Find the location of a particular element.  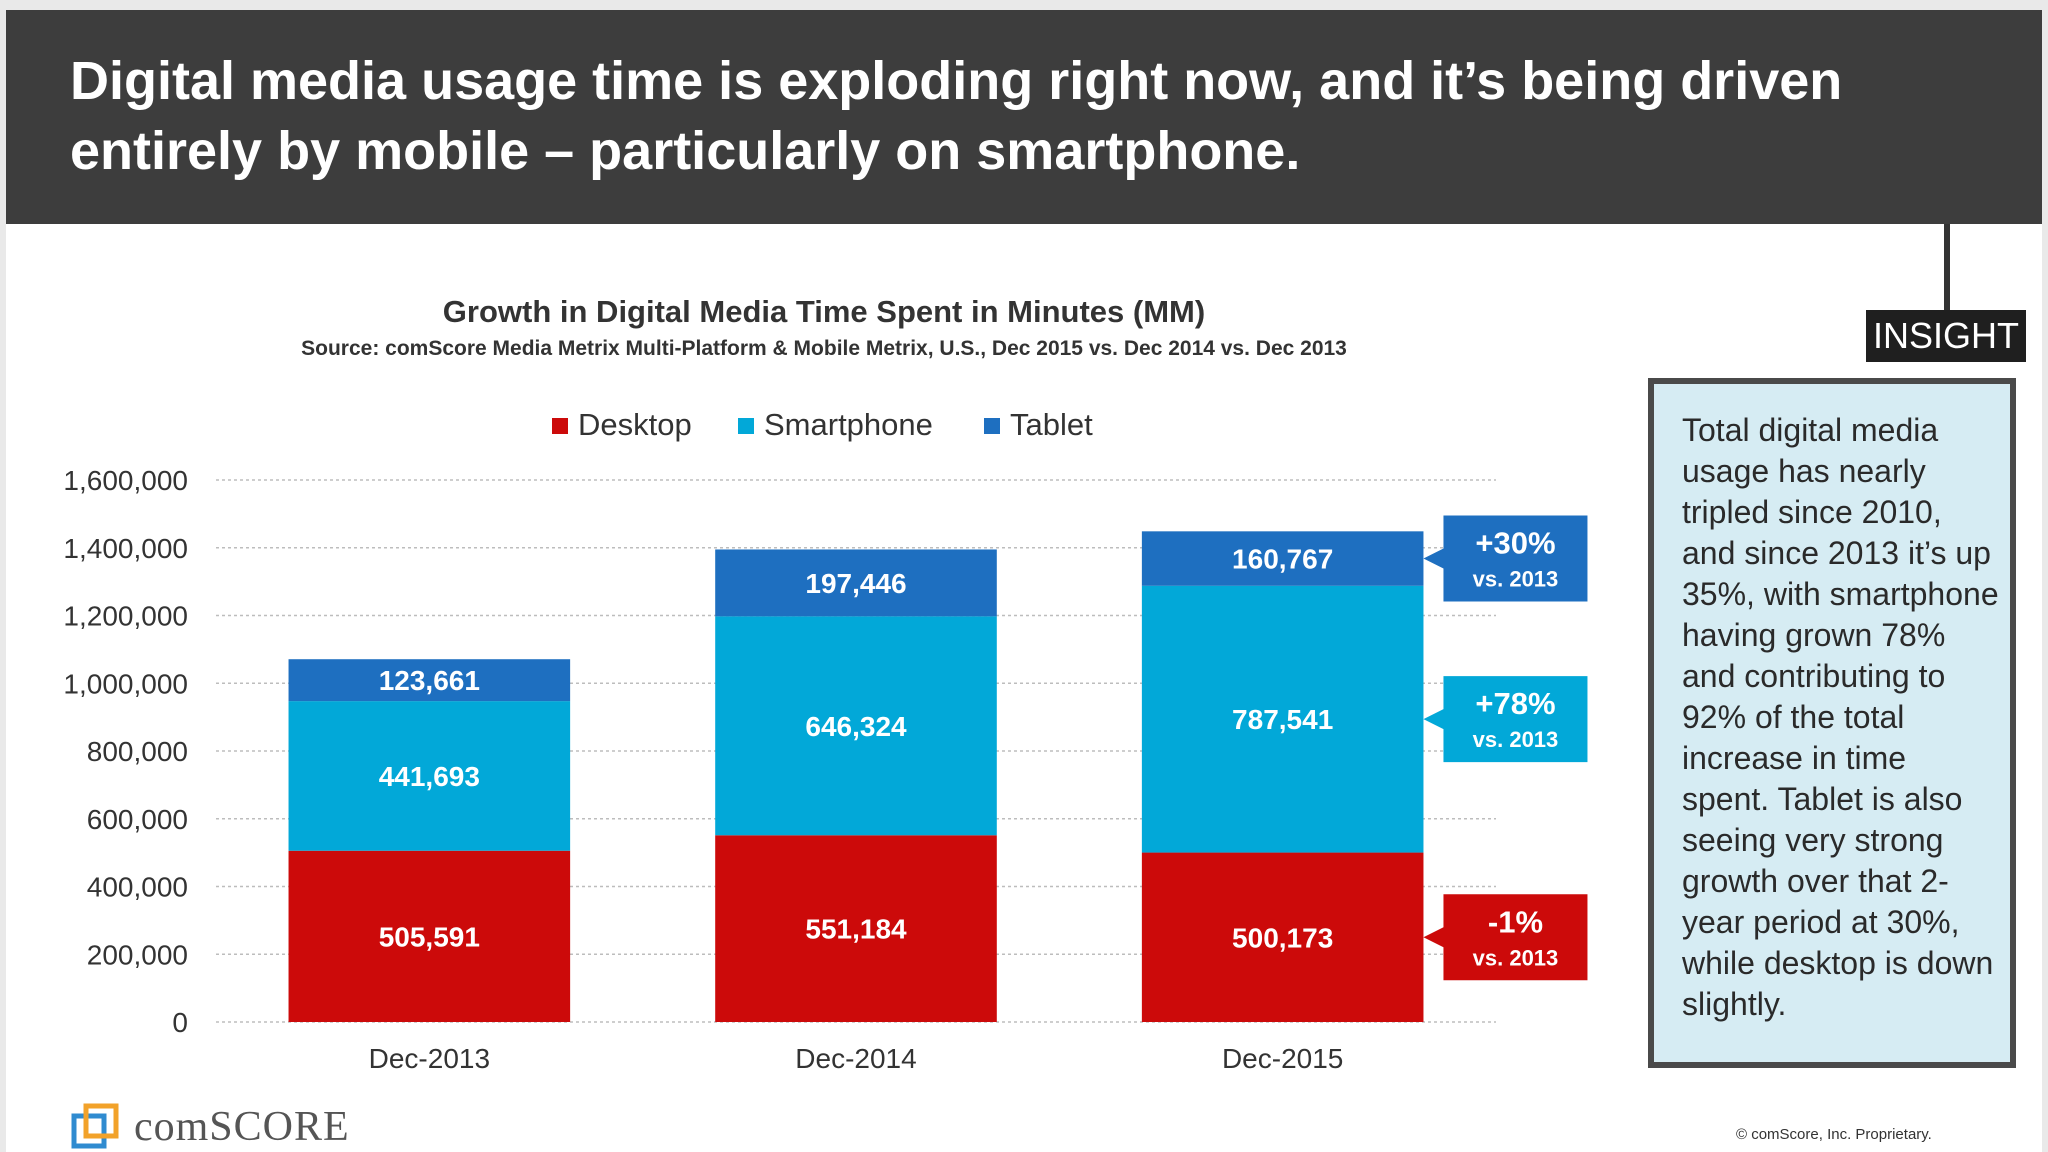

insight-connector-line is located at coordinates (1947, 279).